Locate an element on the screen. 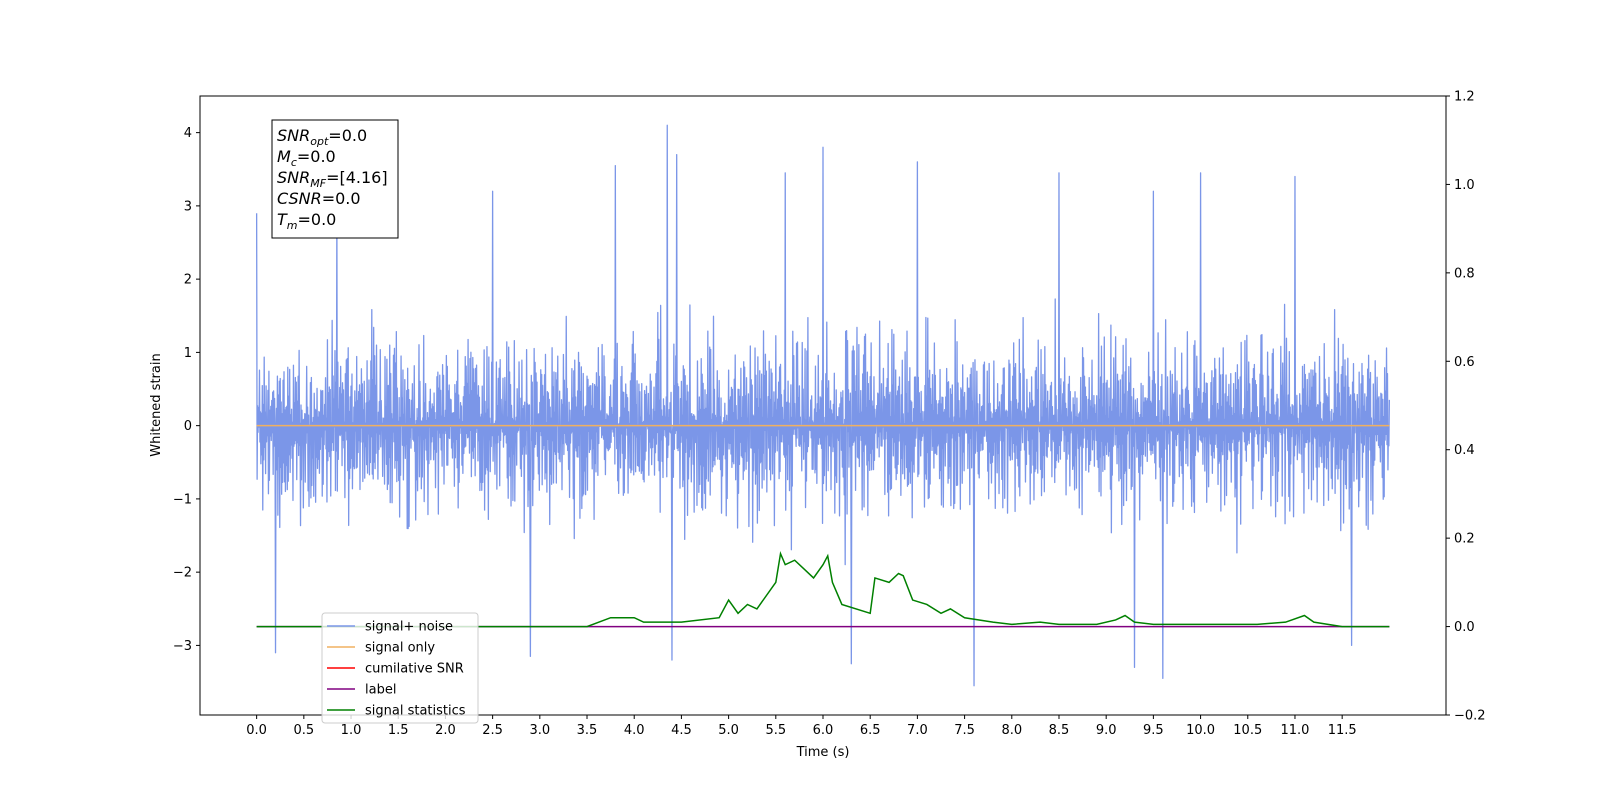 Image resolution: width=1600 pixels, height=804 pixels. legend-label: signal only is located at coordinates (400, 648).